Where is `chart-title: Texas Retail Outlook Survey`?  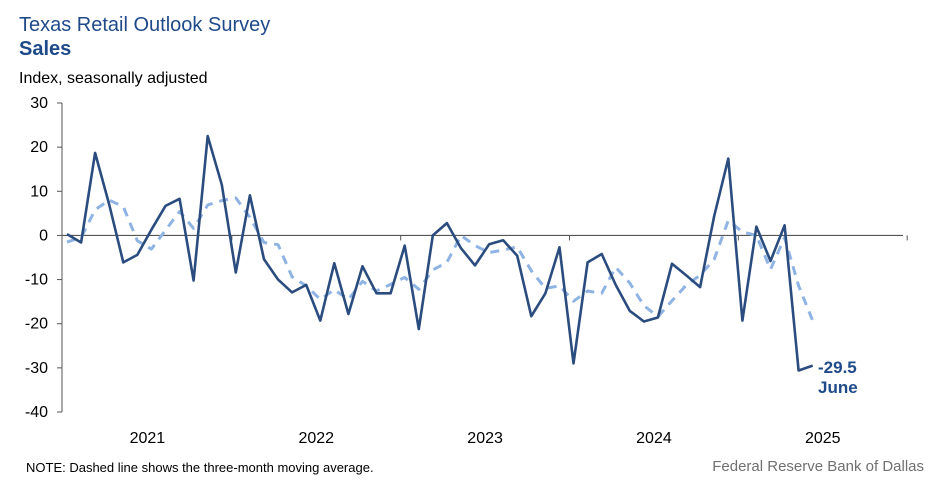
chart-title: Texas Retail Outlook Survey is located at coordinates (145, 25).